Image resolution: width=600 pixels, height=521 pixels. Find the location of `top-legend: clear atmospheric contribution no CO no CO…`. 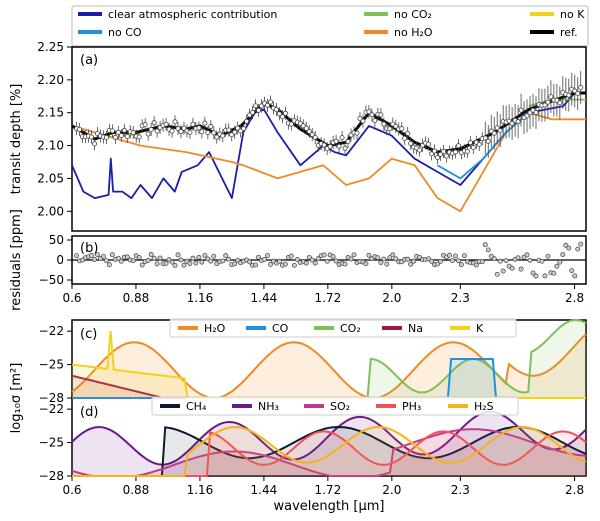

top-legend: clear atmospheric contribution no CO no CO… is located at coordinates (330, 26).